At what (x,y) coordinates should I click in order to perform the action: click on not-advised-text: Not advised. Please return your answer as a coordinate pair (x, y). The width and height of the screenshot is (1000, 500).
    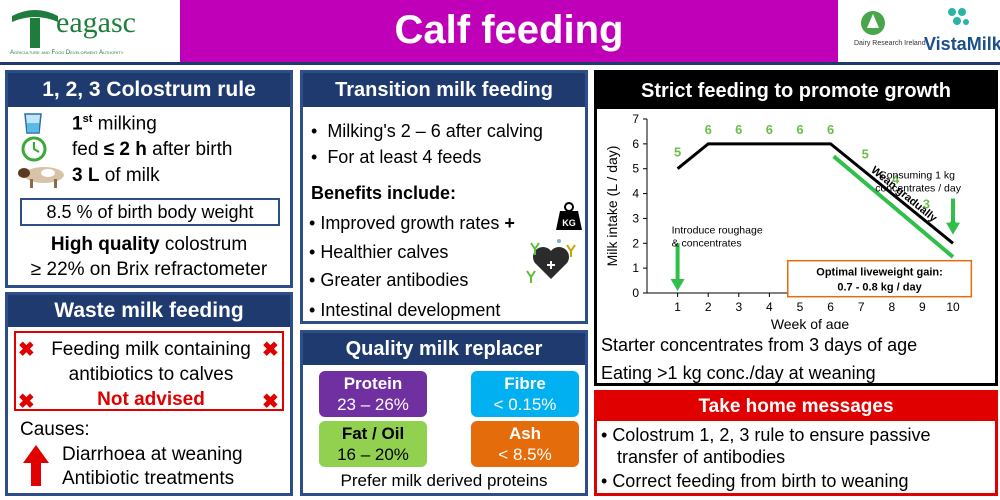
    Looking at the image, I should click on (151, 399).